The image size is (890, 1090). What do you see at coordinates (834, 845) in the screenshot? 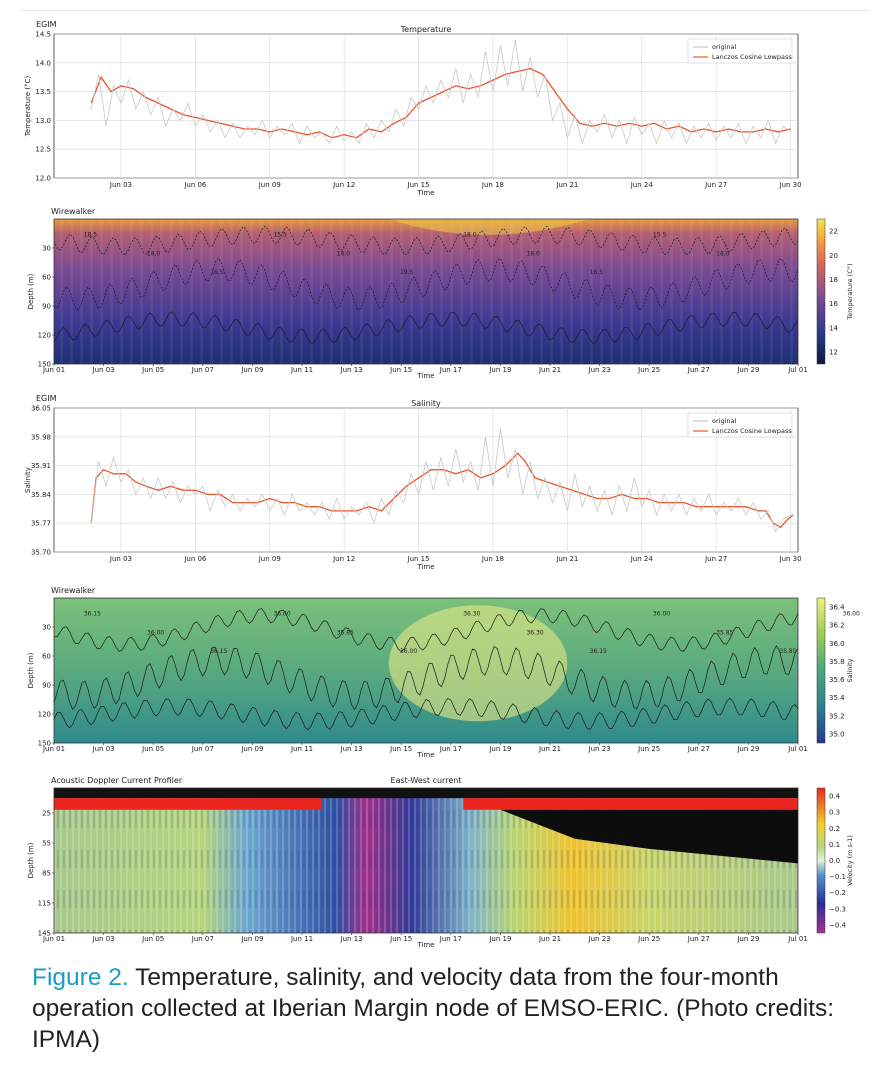
I see `colorbar-tick-label: 0.1` at bounding box center [834, 845].